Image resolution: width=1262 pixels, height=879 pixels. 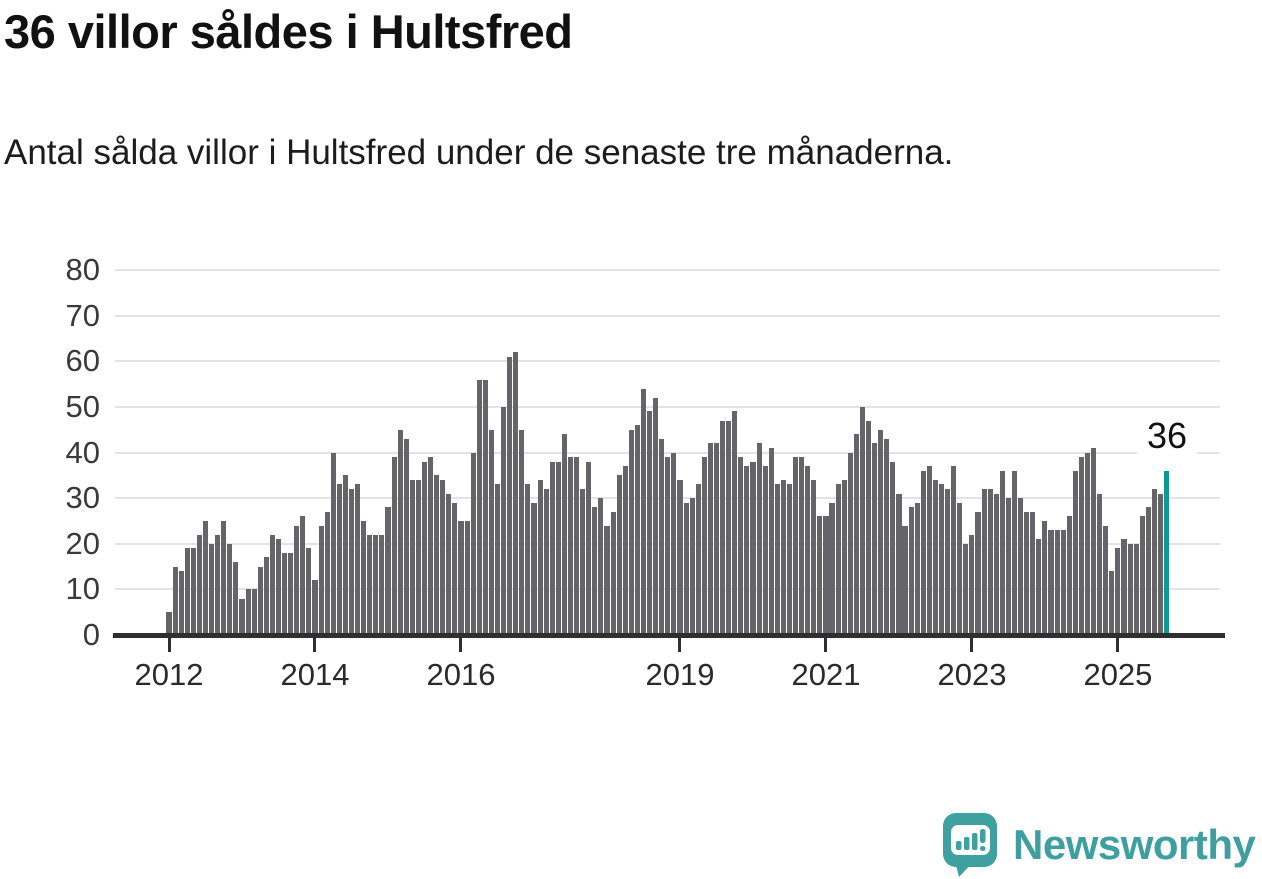 What do you see at coordinates (1167, 437) in the screenshot?
I see `last-value-label: 36` at bounding box center [1167, 437].